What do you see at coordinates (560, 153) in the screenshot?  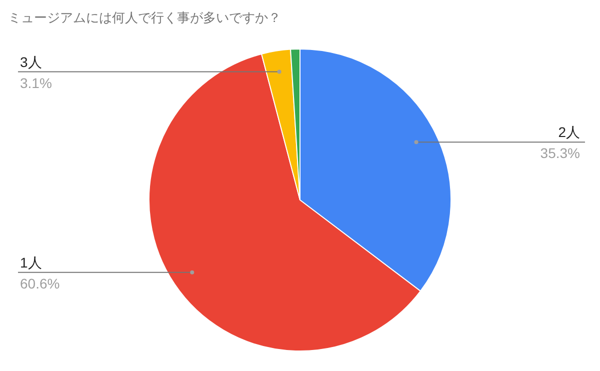 I see `data-label: 35.3%` at bounding box center [560, 153].